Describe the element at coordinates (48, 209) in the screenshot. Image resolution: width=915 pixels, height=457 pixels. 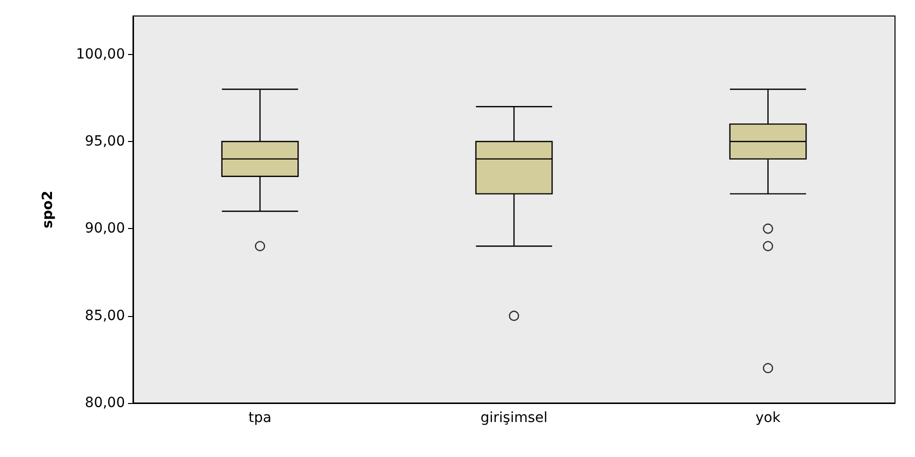
I see `y-axis-title: spo2` at that location.